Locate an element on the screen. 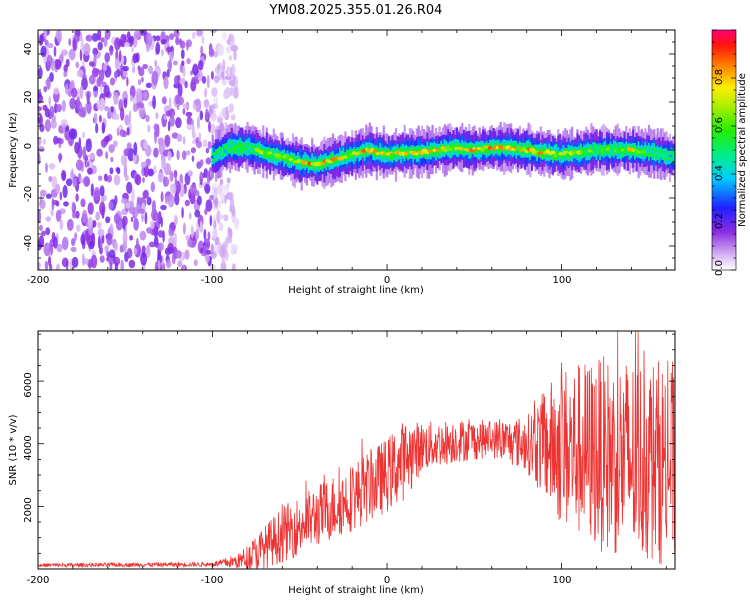 Image resolution: width=750 pixels, height=600 pixels. colorbar-gradient is located at coordinates (724, 150).